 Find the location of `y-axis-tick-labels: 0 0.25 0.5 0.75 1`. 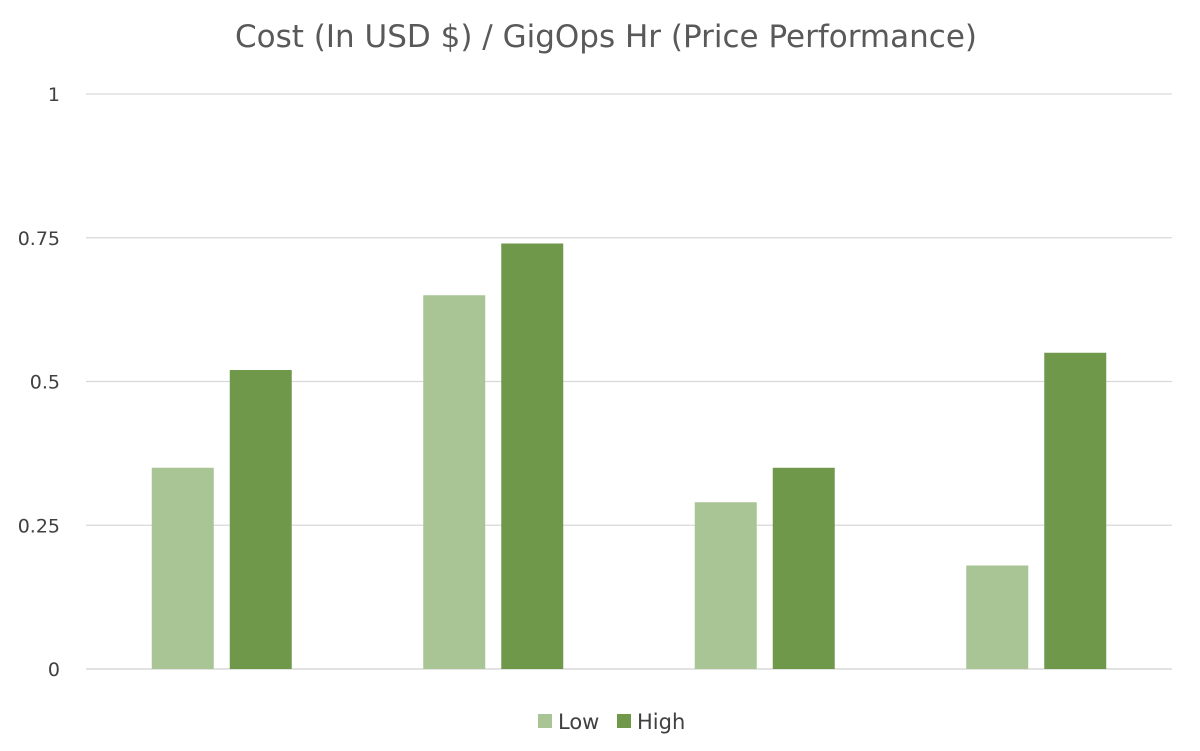

y-axis-tick-labels: 0 0.25 0.5 0.75 1 is located at coordinates (39, 382).